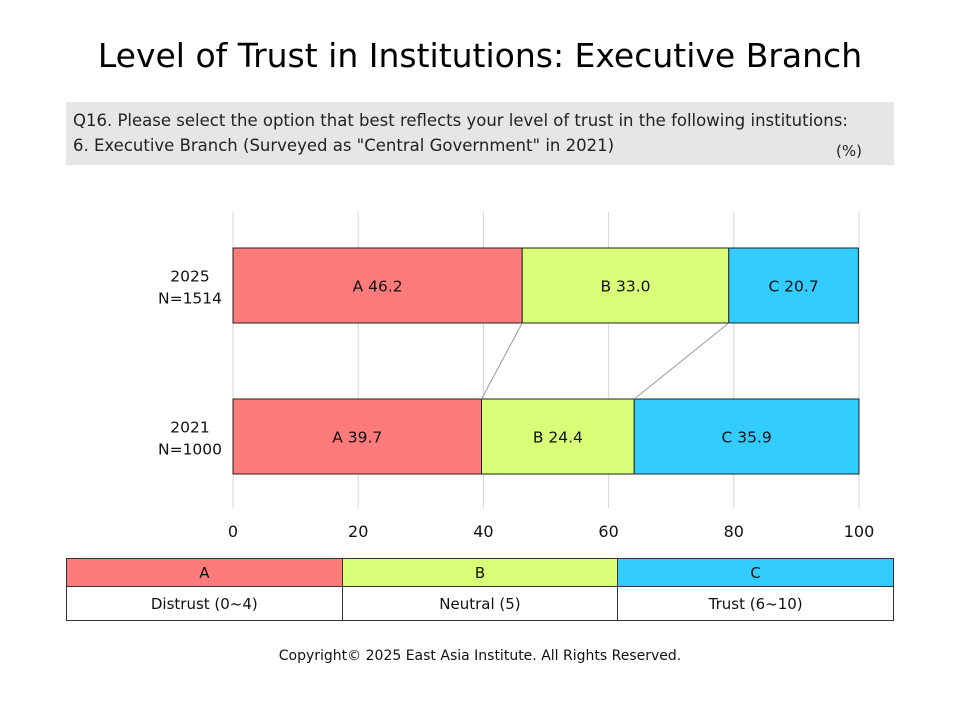  What do you see at coordinates (190, 299) in the screenshot?
I see `y-category-label: N=1514` at bounding box center [190, 299].